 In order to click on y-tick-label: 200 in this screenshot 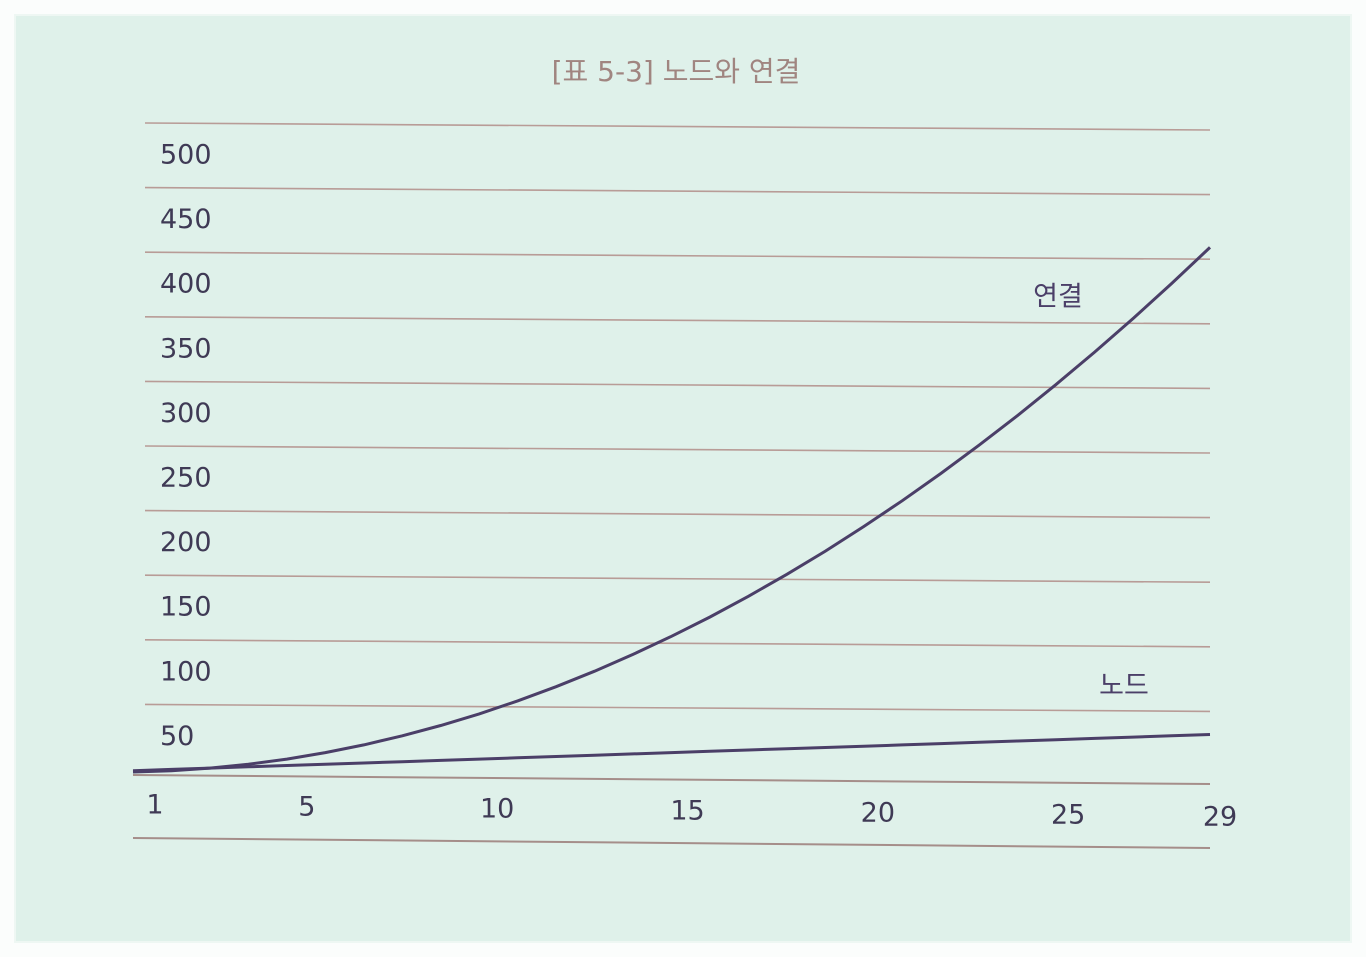, I will do `click(186, 542)`.